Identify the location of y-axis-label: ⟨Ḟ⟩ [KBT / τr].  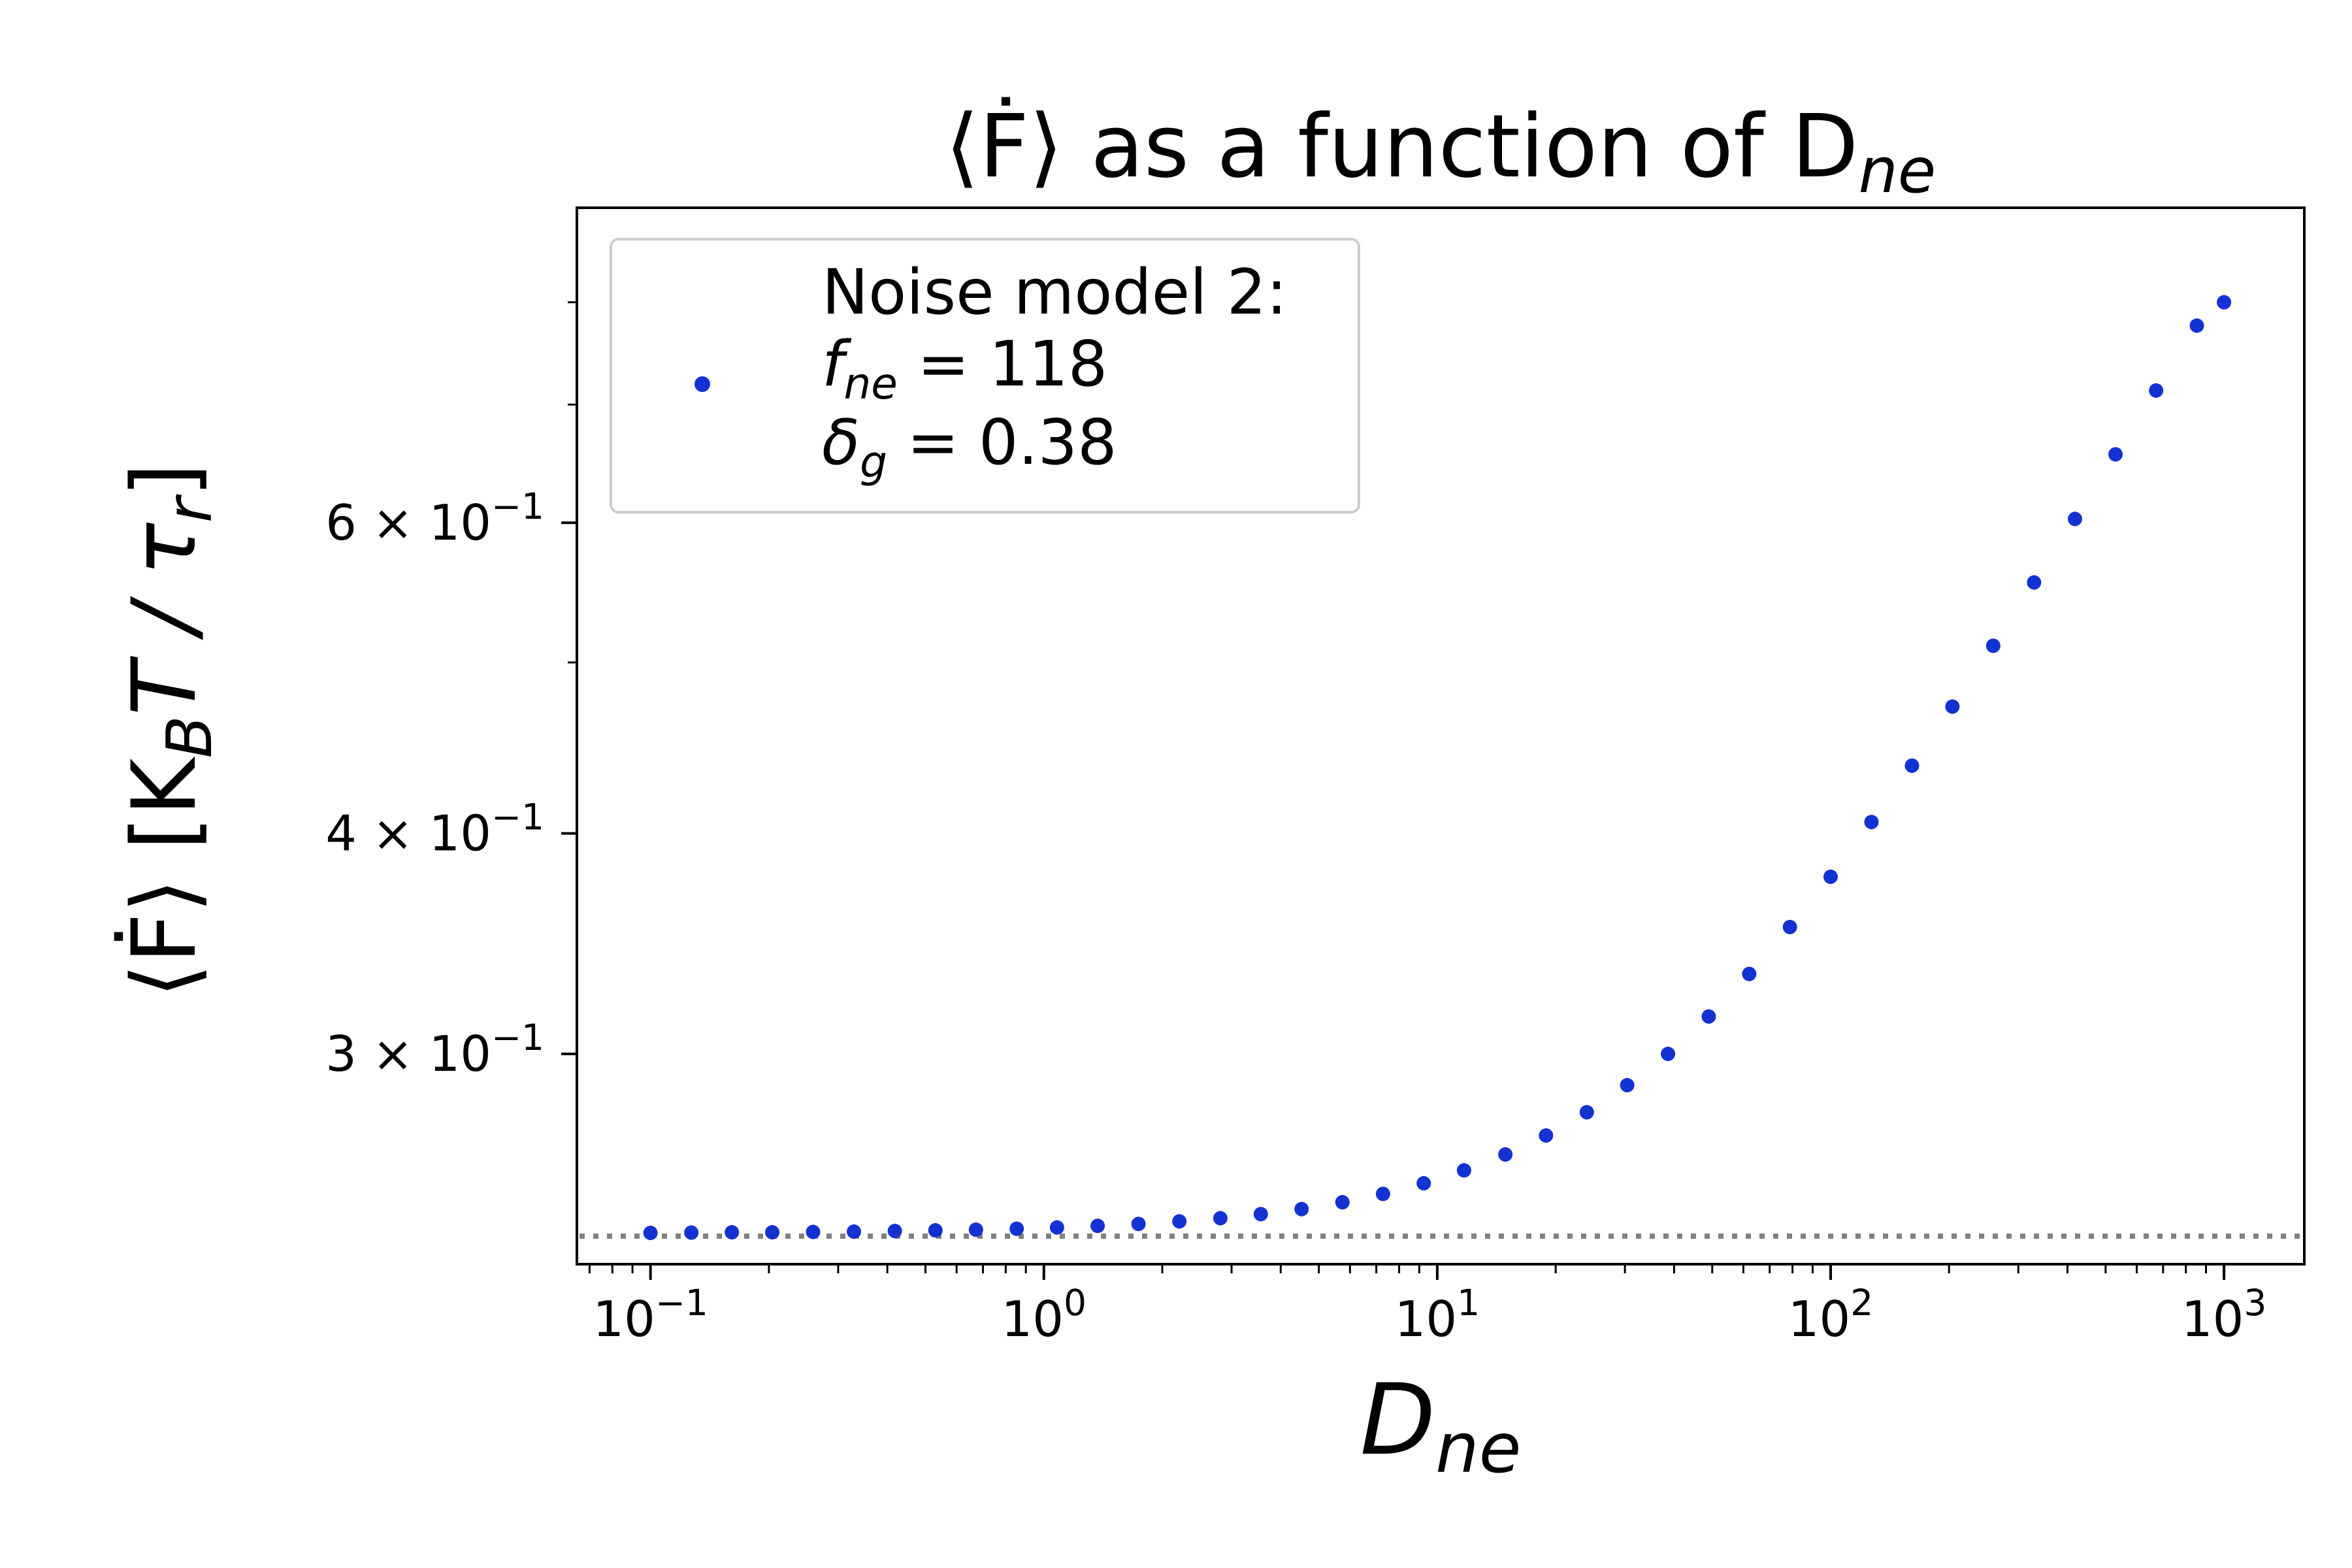
(169, 730).